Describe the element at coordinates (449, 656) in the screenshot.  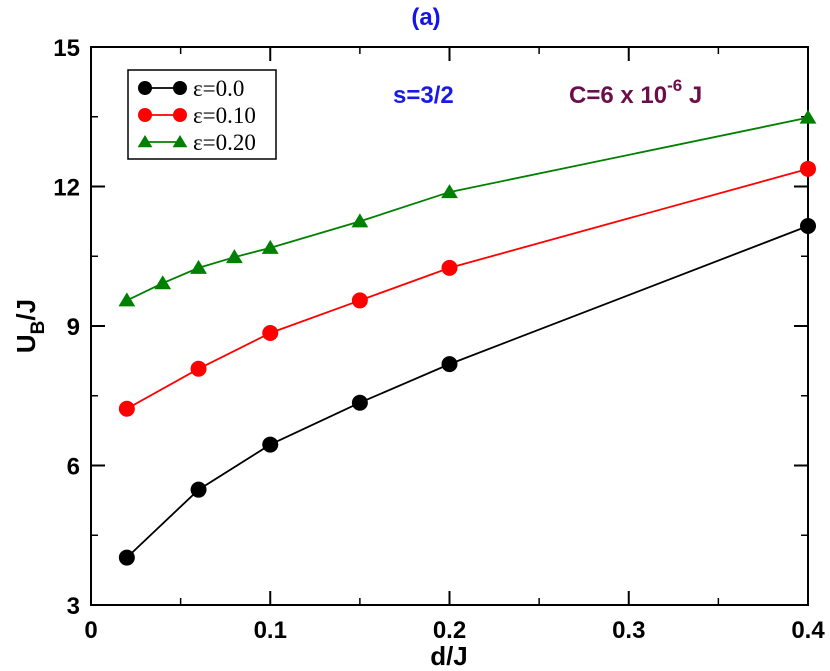
I see `x-axis-label: d/J` at that location.